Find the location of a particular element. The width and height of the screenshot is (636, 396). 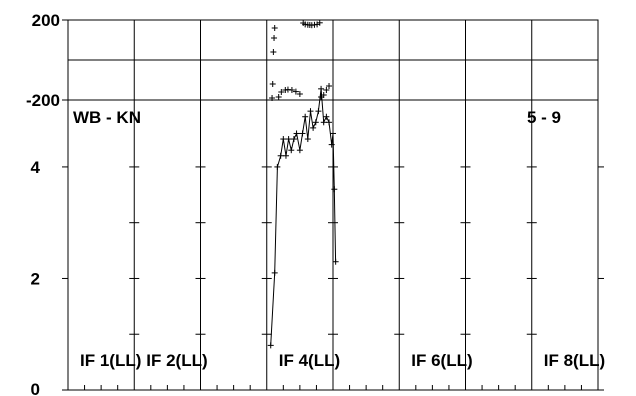

if-label: IF 2(LL) is located at coordinates (176, 360).